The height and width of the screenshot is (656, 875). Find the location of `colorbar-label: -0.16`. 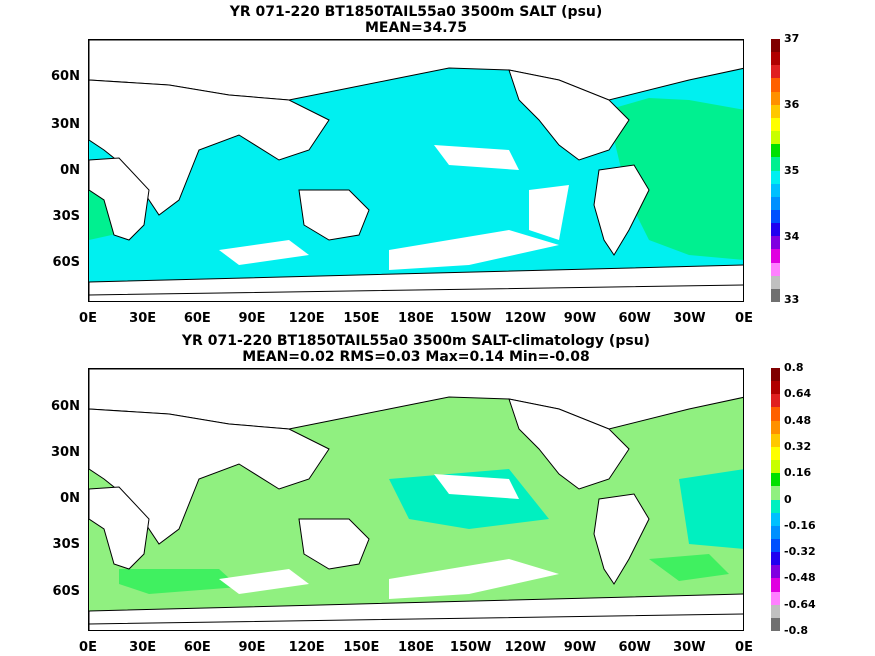

colorbar-label: -0.16 is located at coordinates (800, 525).